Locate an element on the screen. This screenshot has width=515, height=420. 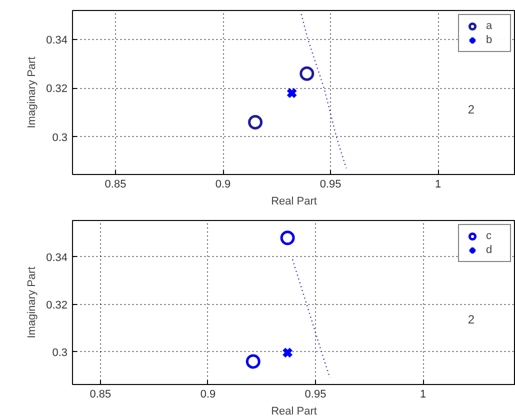
legend-label: a is located at coordinates (490, 26).